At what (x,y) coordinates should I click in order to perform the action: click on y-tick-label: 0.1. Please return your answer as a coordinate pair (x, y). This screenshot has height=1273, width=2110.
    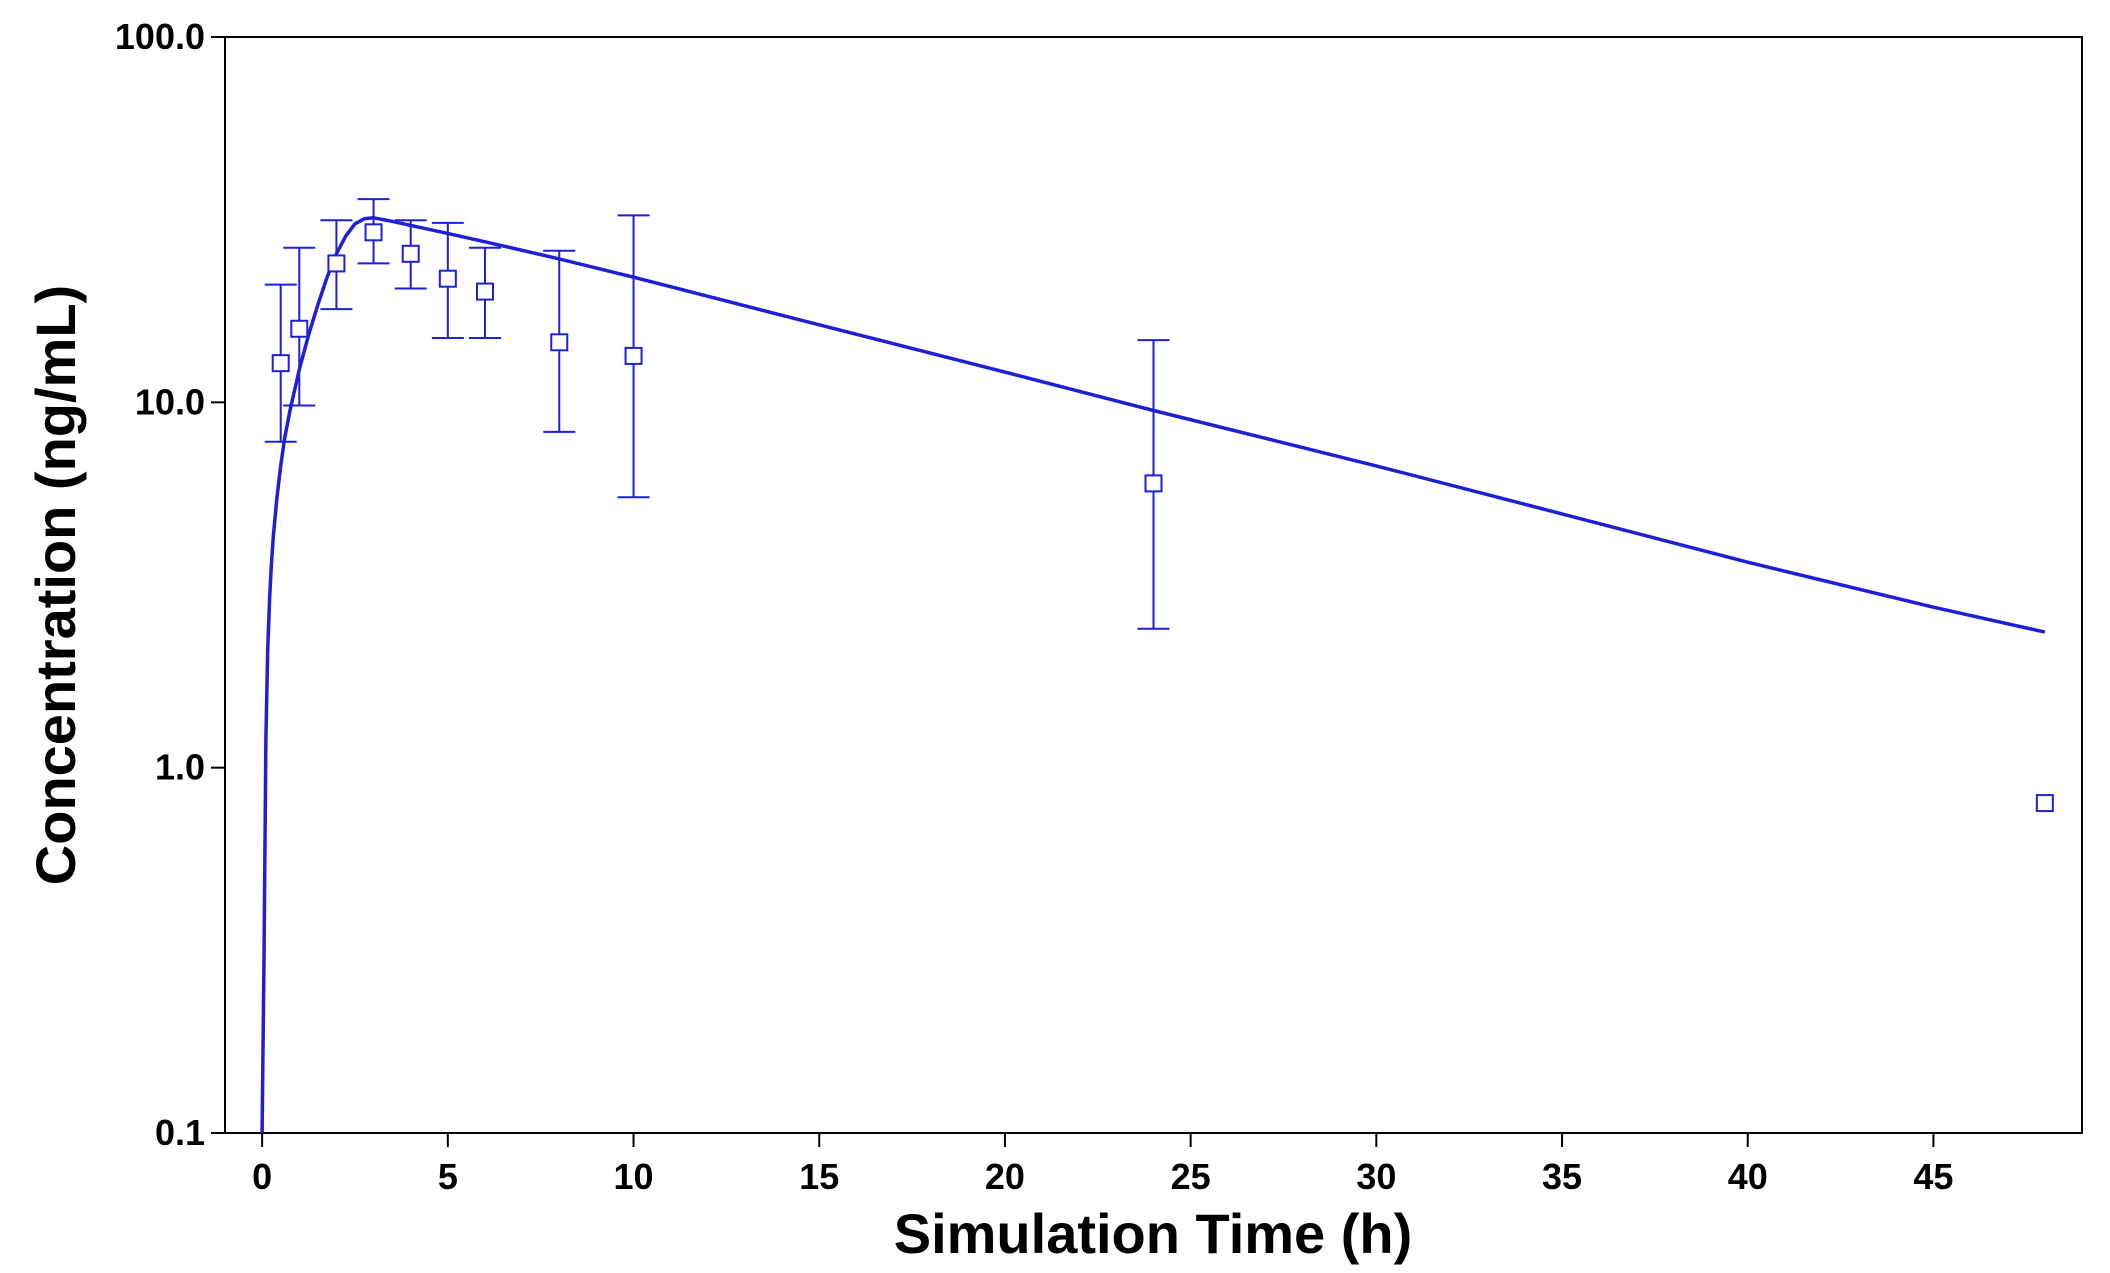
    Looking at the image, I should click on (180, 1132).